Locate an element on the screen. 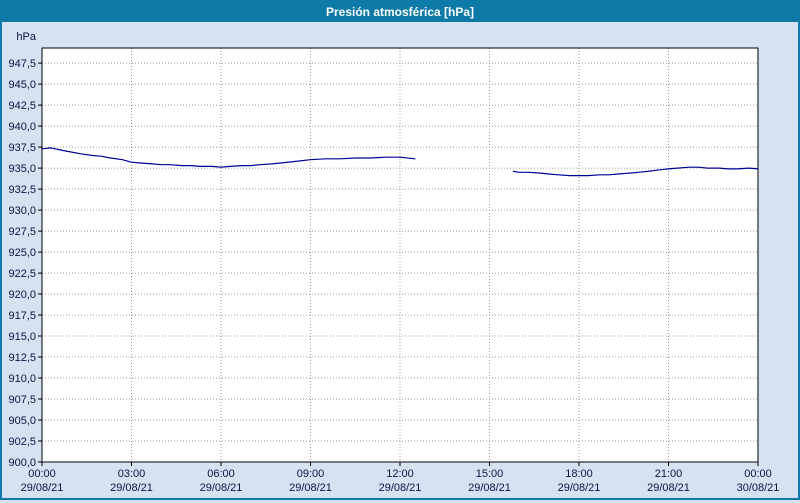 This screenshot has width=800, height=503. x-tick-time-label: 03:00 is located at coordinates (132, 474).